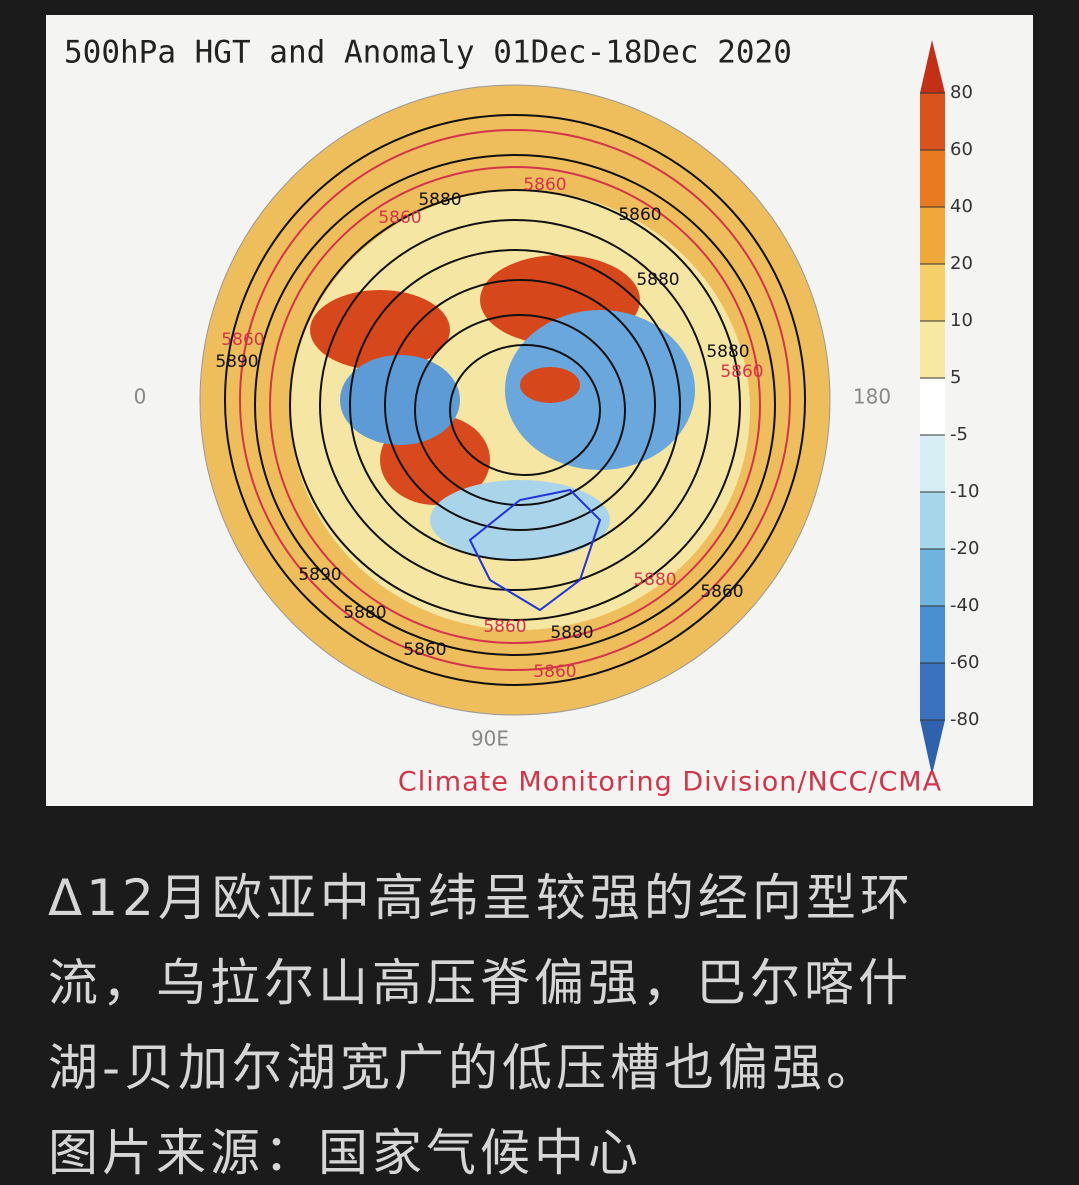  Describe the element at coordinates (140, 397) in the screenshot. I see `longitude-label: 0` at that location.